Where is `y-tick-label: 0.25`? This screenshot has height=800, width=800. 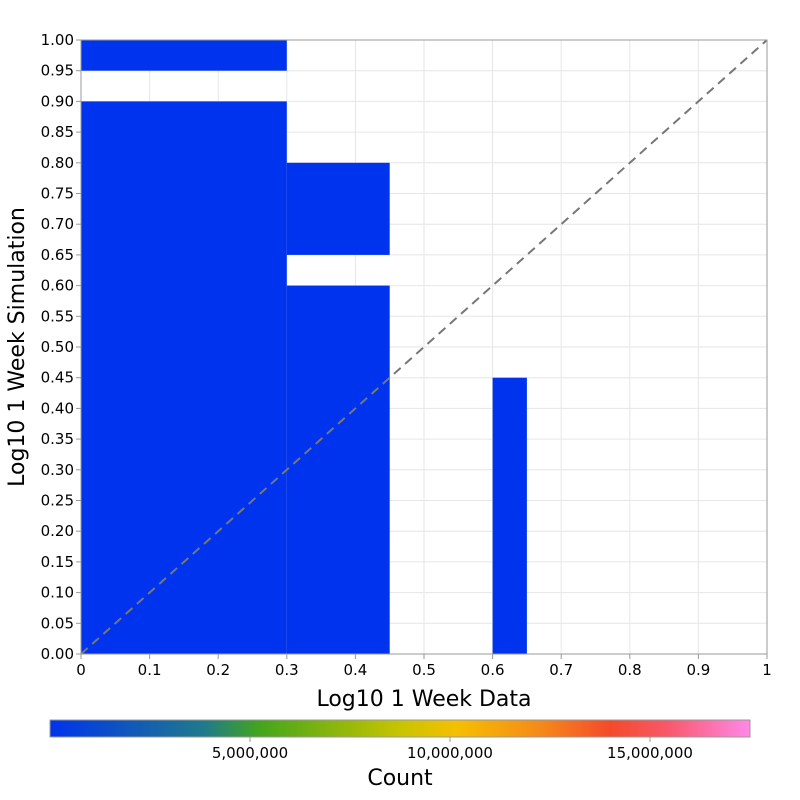
y-tick-label: 0.25 is located at coordinates (57, 501).